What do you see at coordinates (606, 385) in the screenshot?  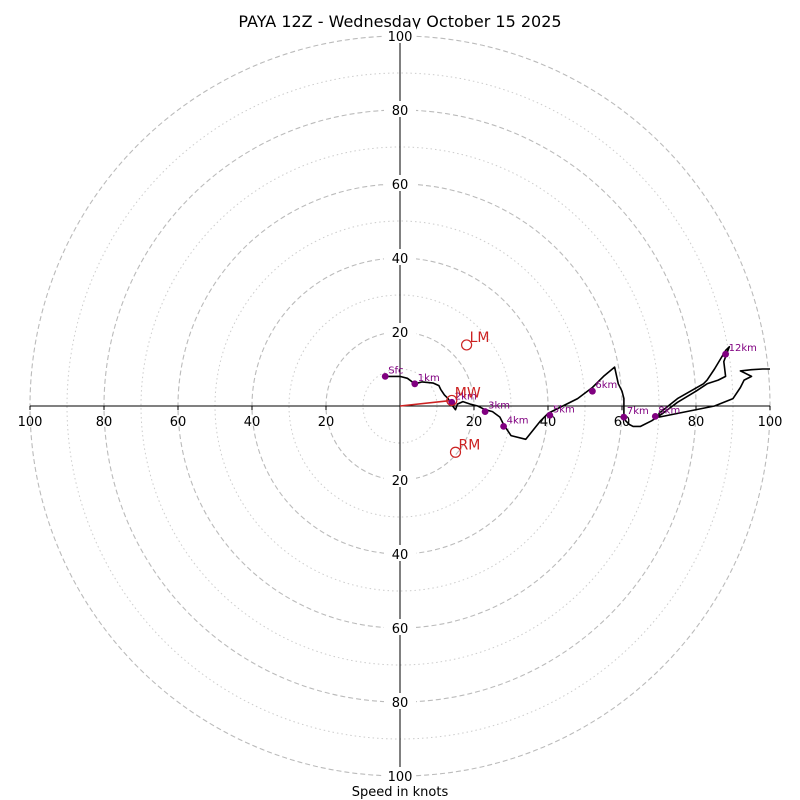 I see `height-label-6km: 6km` at bounding box center [606, 385].